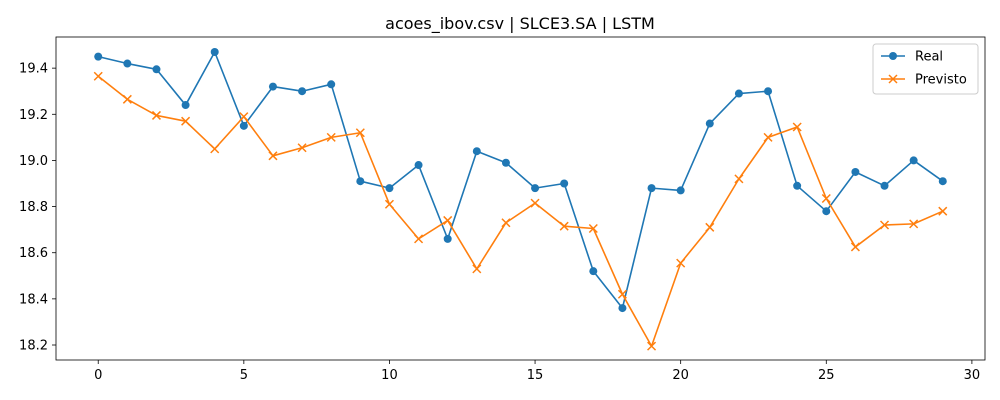  I want to click on y-tick-label: 18.4, so click(33, 299).